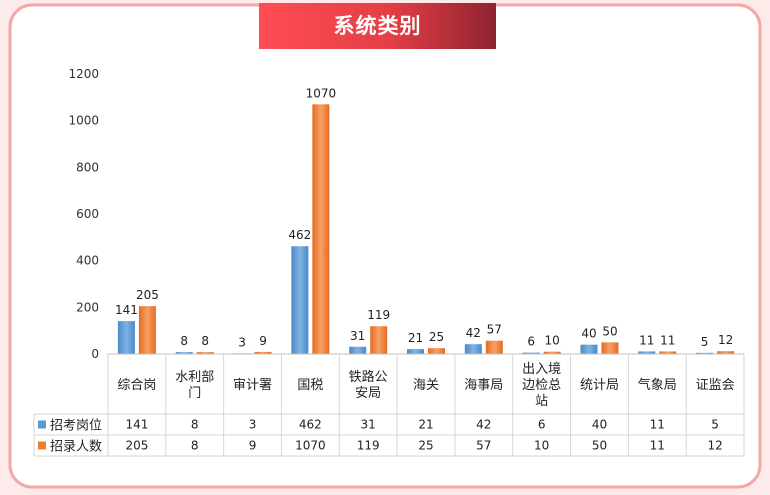 The image size is (770, 495). Describe the element at coordinates (147, 295) in the screenshot. I see `data-label: 205` at that location.